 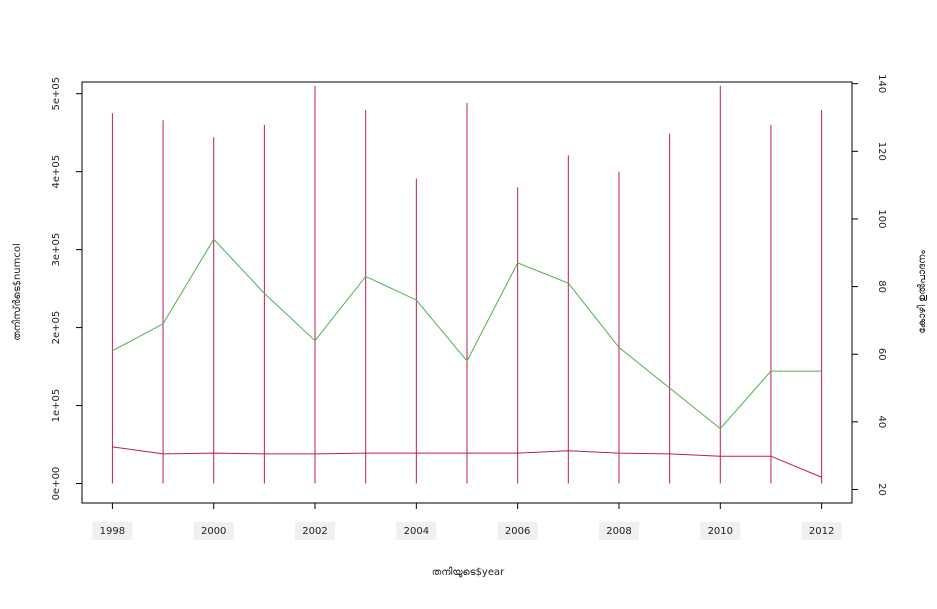 What do you see at coordinates (56, 250) in the screenshot?
I see `y-tick-label: 3e+05` at bounding box center [56, 250].